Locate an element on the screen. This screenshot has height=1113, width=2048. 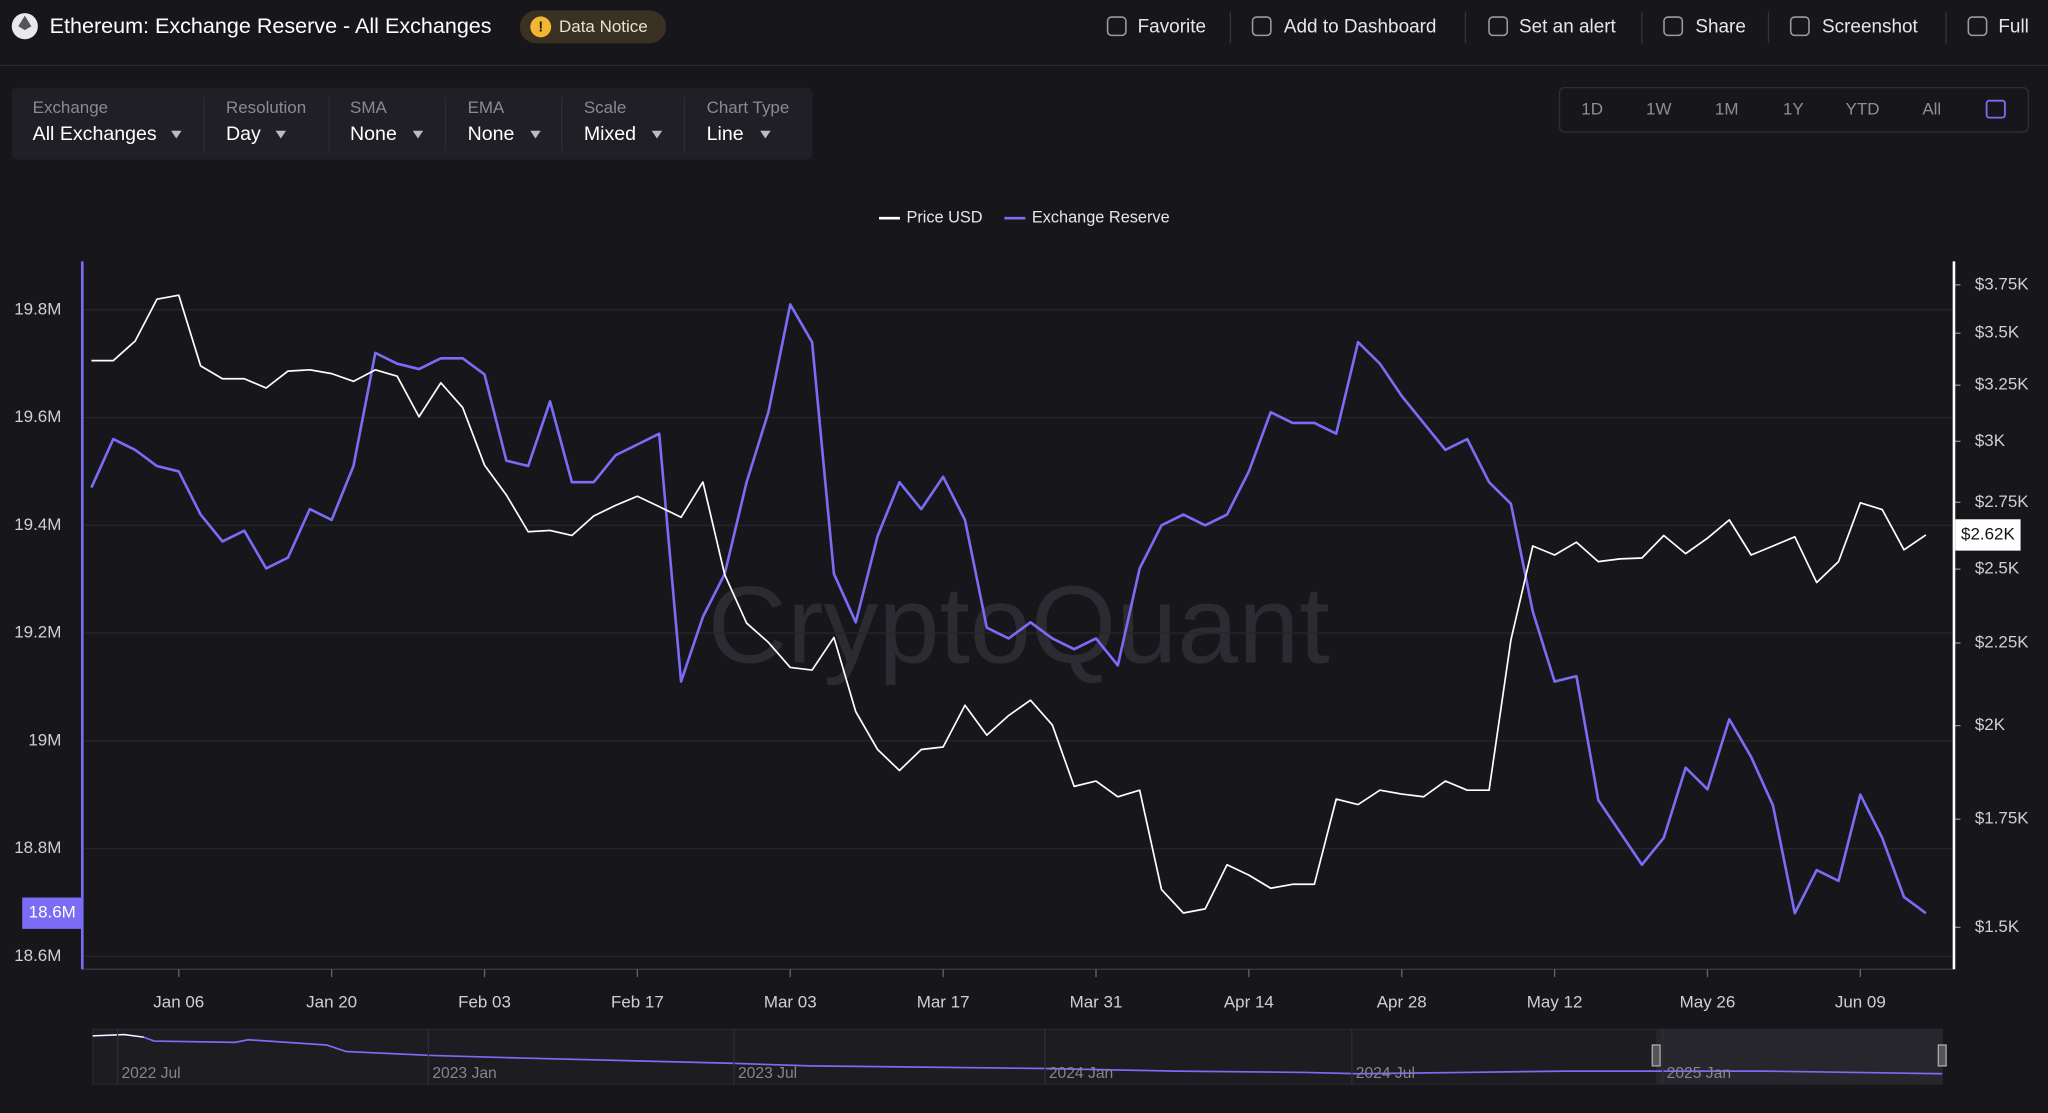
control-value: All Exchanges is located at coordinates (95, 134).